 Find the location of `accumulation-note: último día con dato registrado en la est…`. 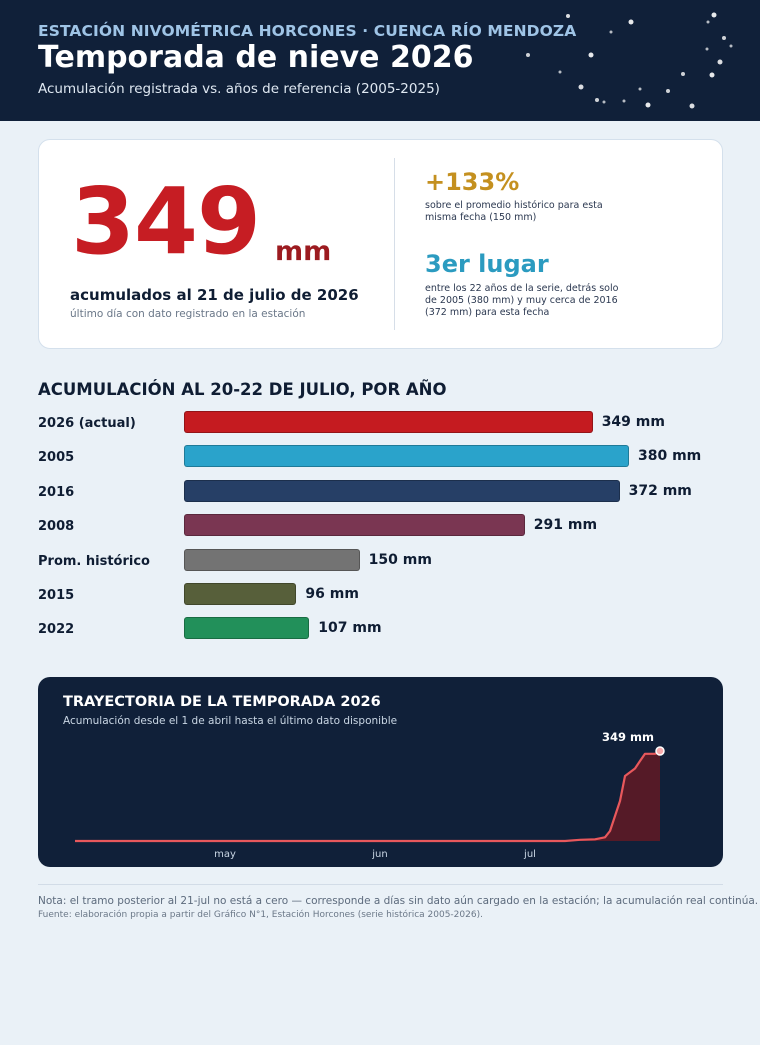

accumulation-note: último día con dato registrado en la est… is located at coordinates (188, 314).